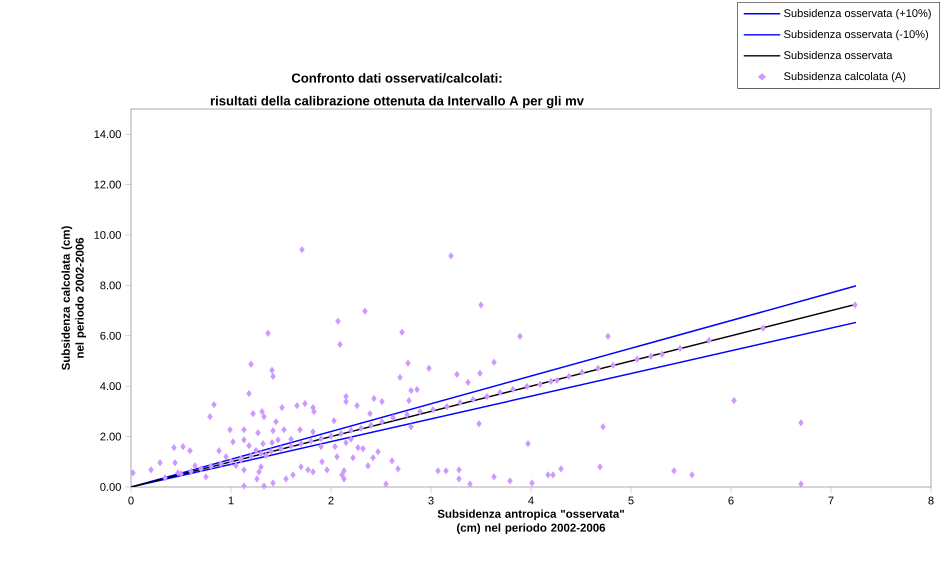 The height and width of the screenshot is (566, 943). Describe the element at coordinates (397, 102) in the screenshot. I see `chart-subtitle: risultati della calibrazione ottenuta da Intervallo A per gli mv` at that location.